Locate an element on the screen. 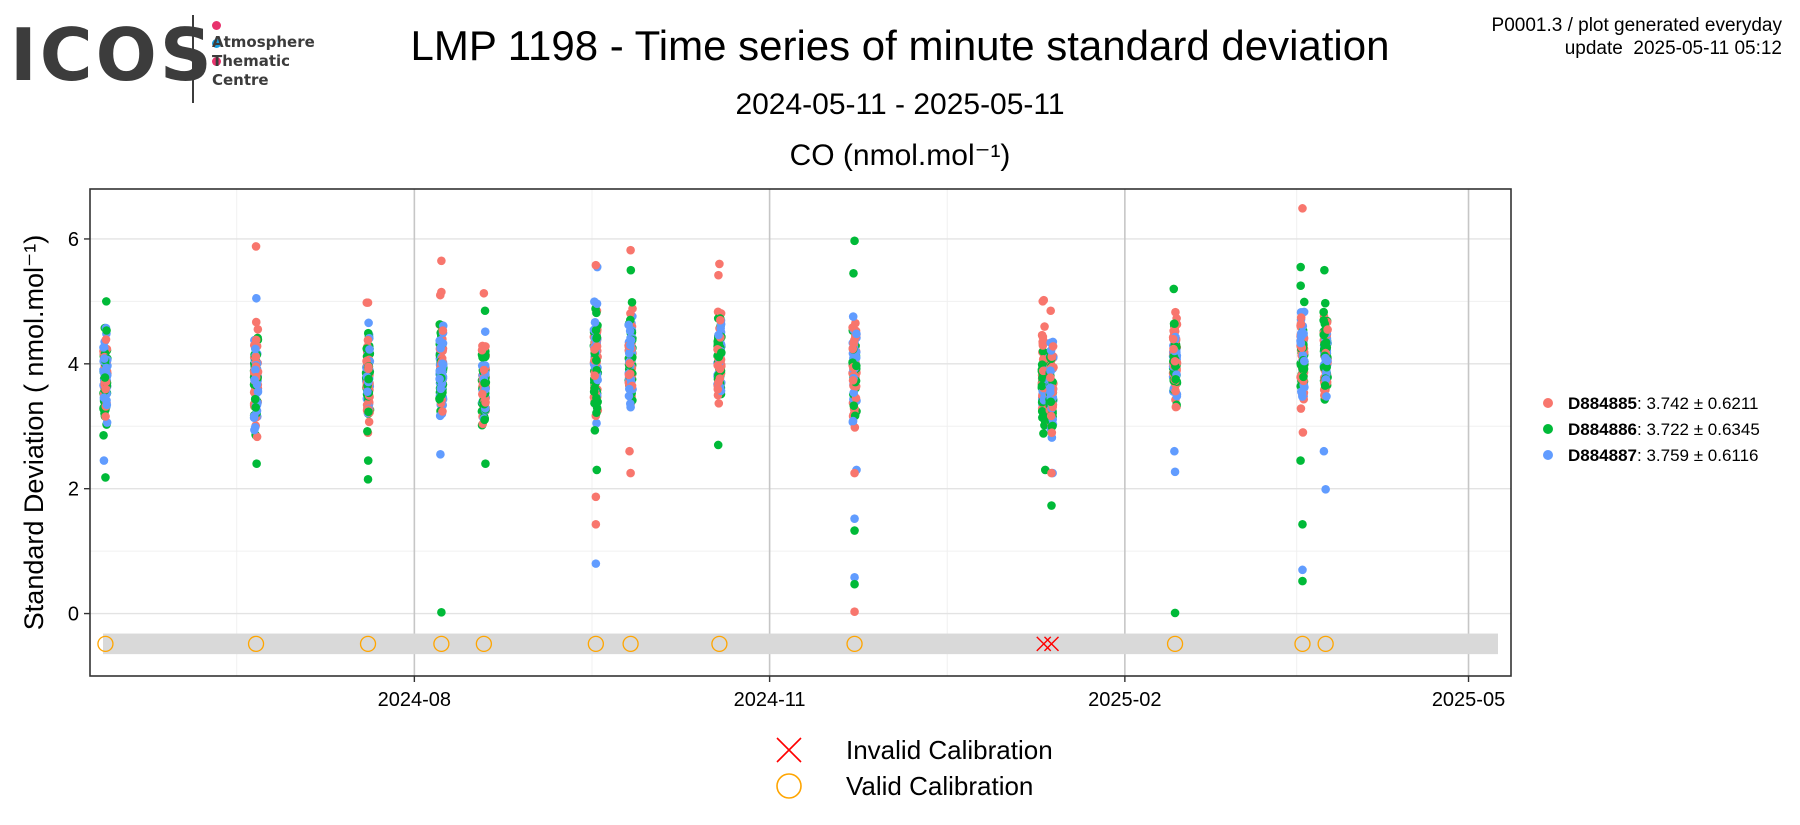 This screenshot has width=1800, height=825. logo-subtitle-line: Atmosphere is located at coordinates (263, 42).